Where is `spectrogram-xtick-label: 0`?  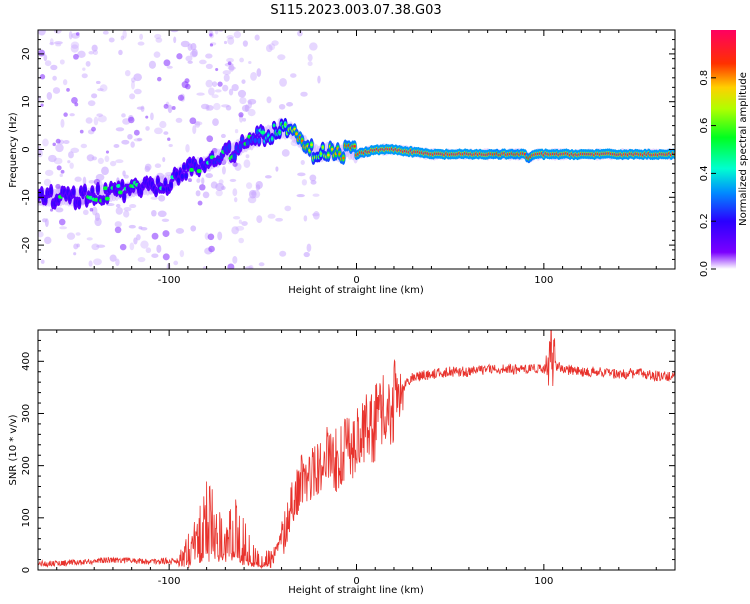
spectrogram-xtick-label: 0 is located at coordinates (356, 280).